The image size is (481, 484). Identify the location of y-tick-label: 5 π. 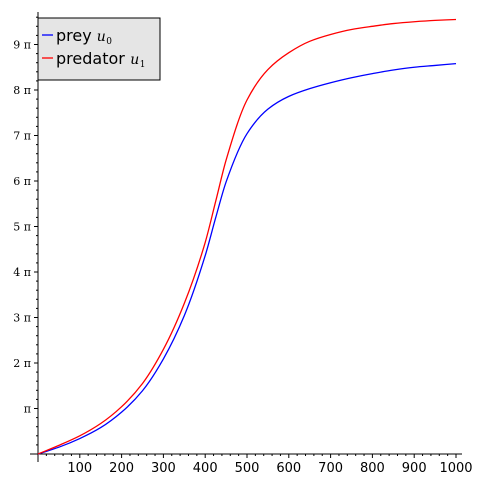
(22, 227).